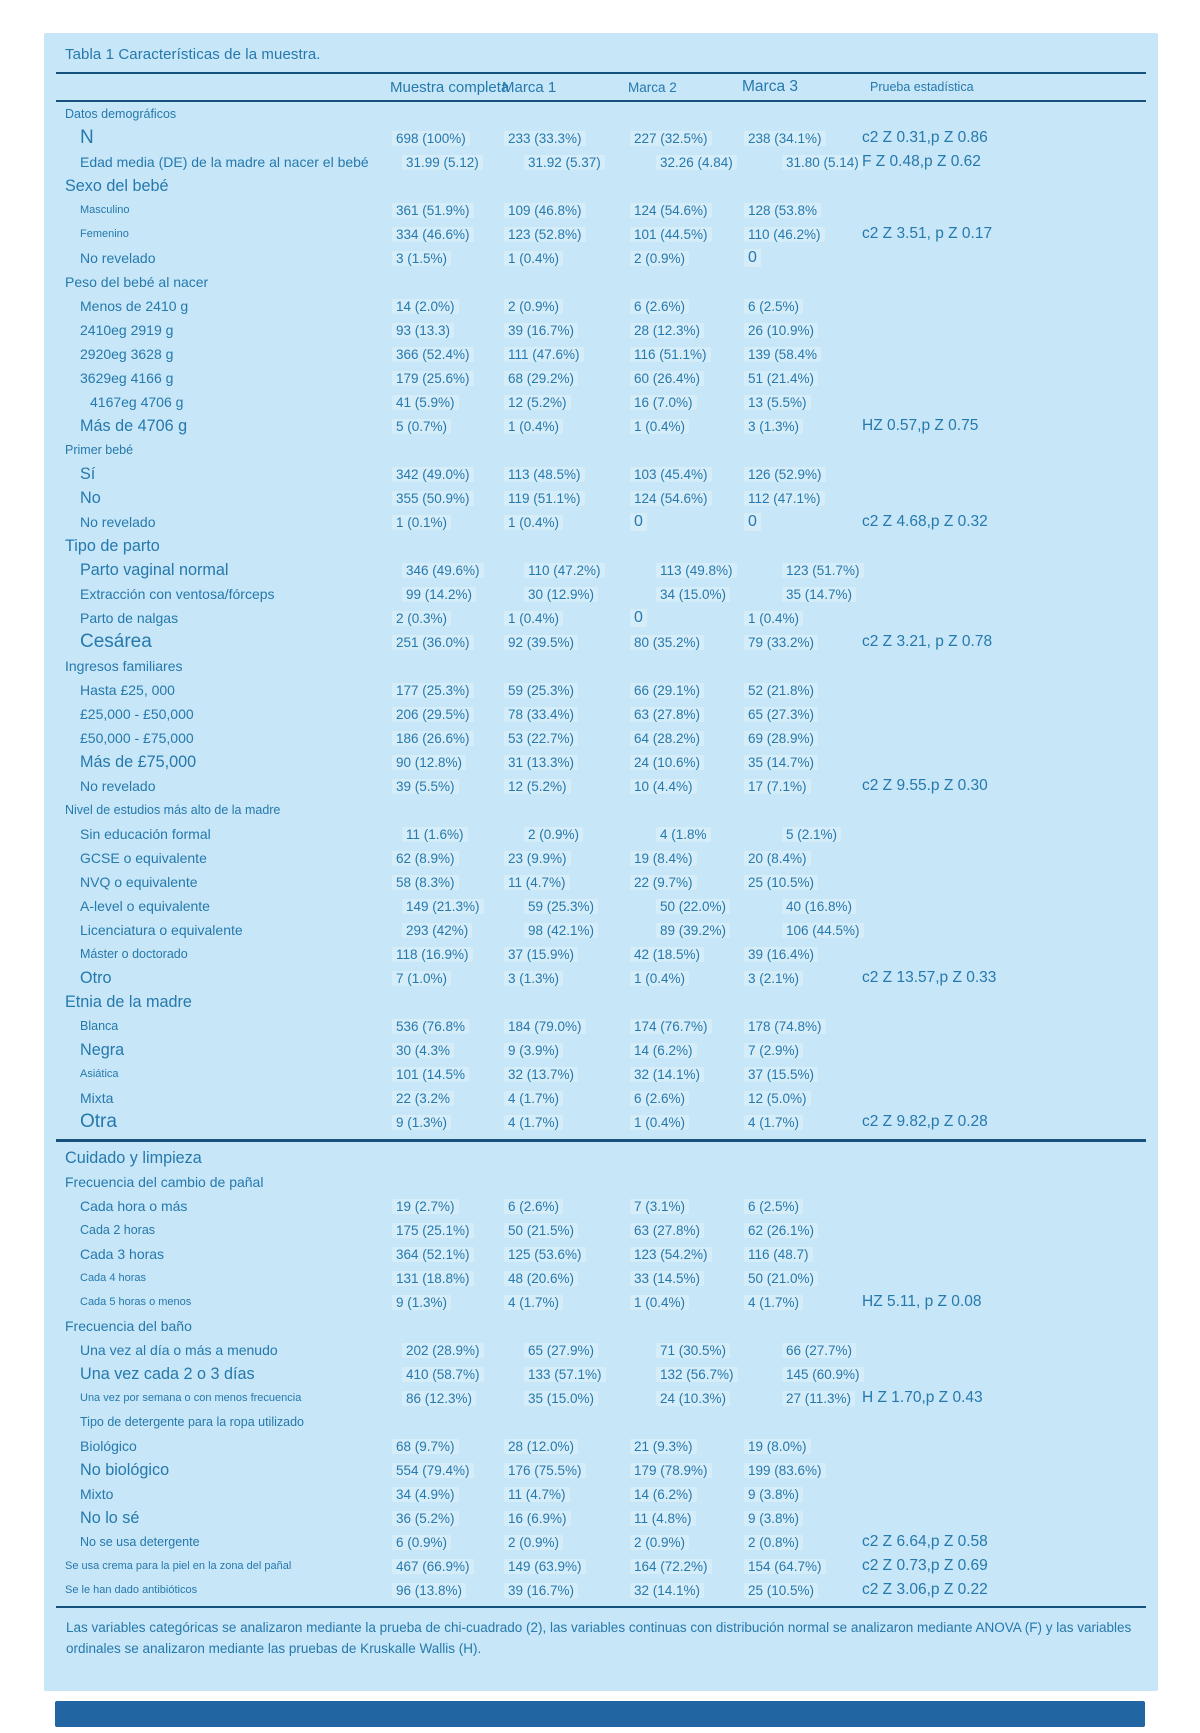 The height and width of the screenshot is (1733, 1200). What do you see at coordinates (127, 690) in the screenshot?
I see `row-label: Hasta £25, 000` at bounding box center [127, 690].